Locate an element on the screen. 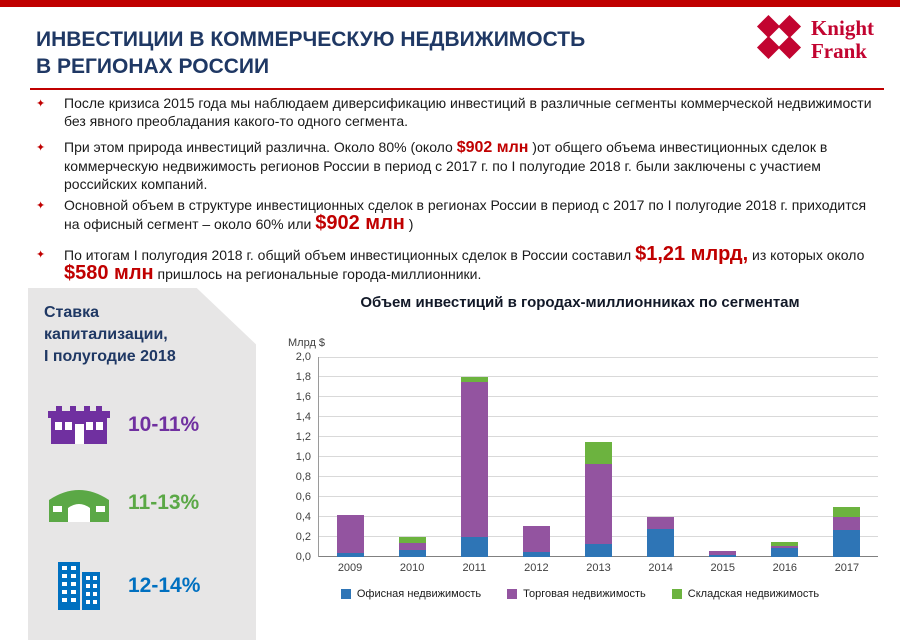 This screenshot has width=900, height=640. legend-item: Офисная недвижимость is located at coordinates (411, 594).